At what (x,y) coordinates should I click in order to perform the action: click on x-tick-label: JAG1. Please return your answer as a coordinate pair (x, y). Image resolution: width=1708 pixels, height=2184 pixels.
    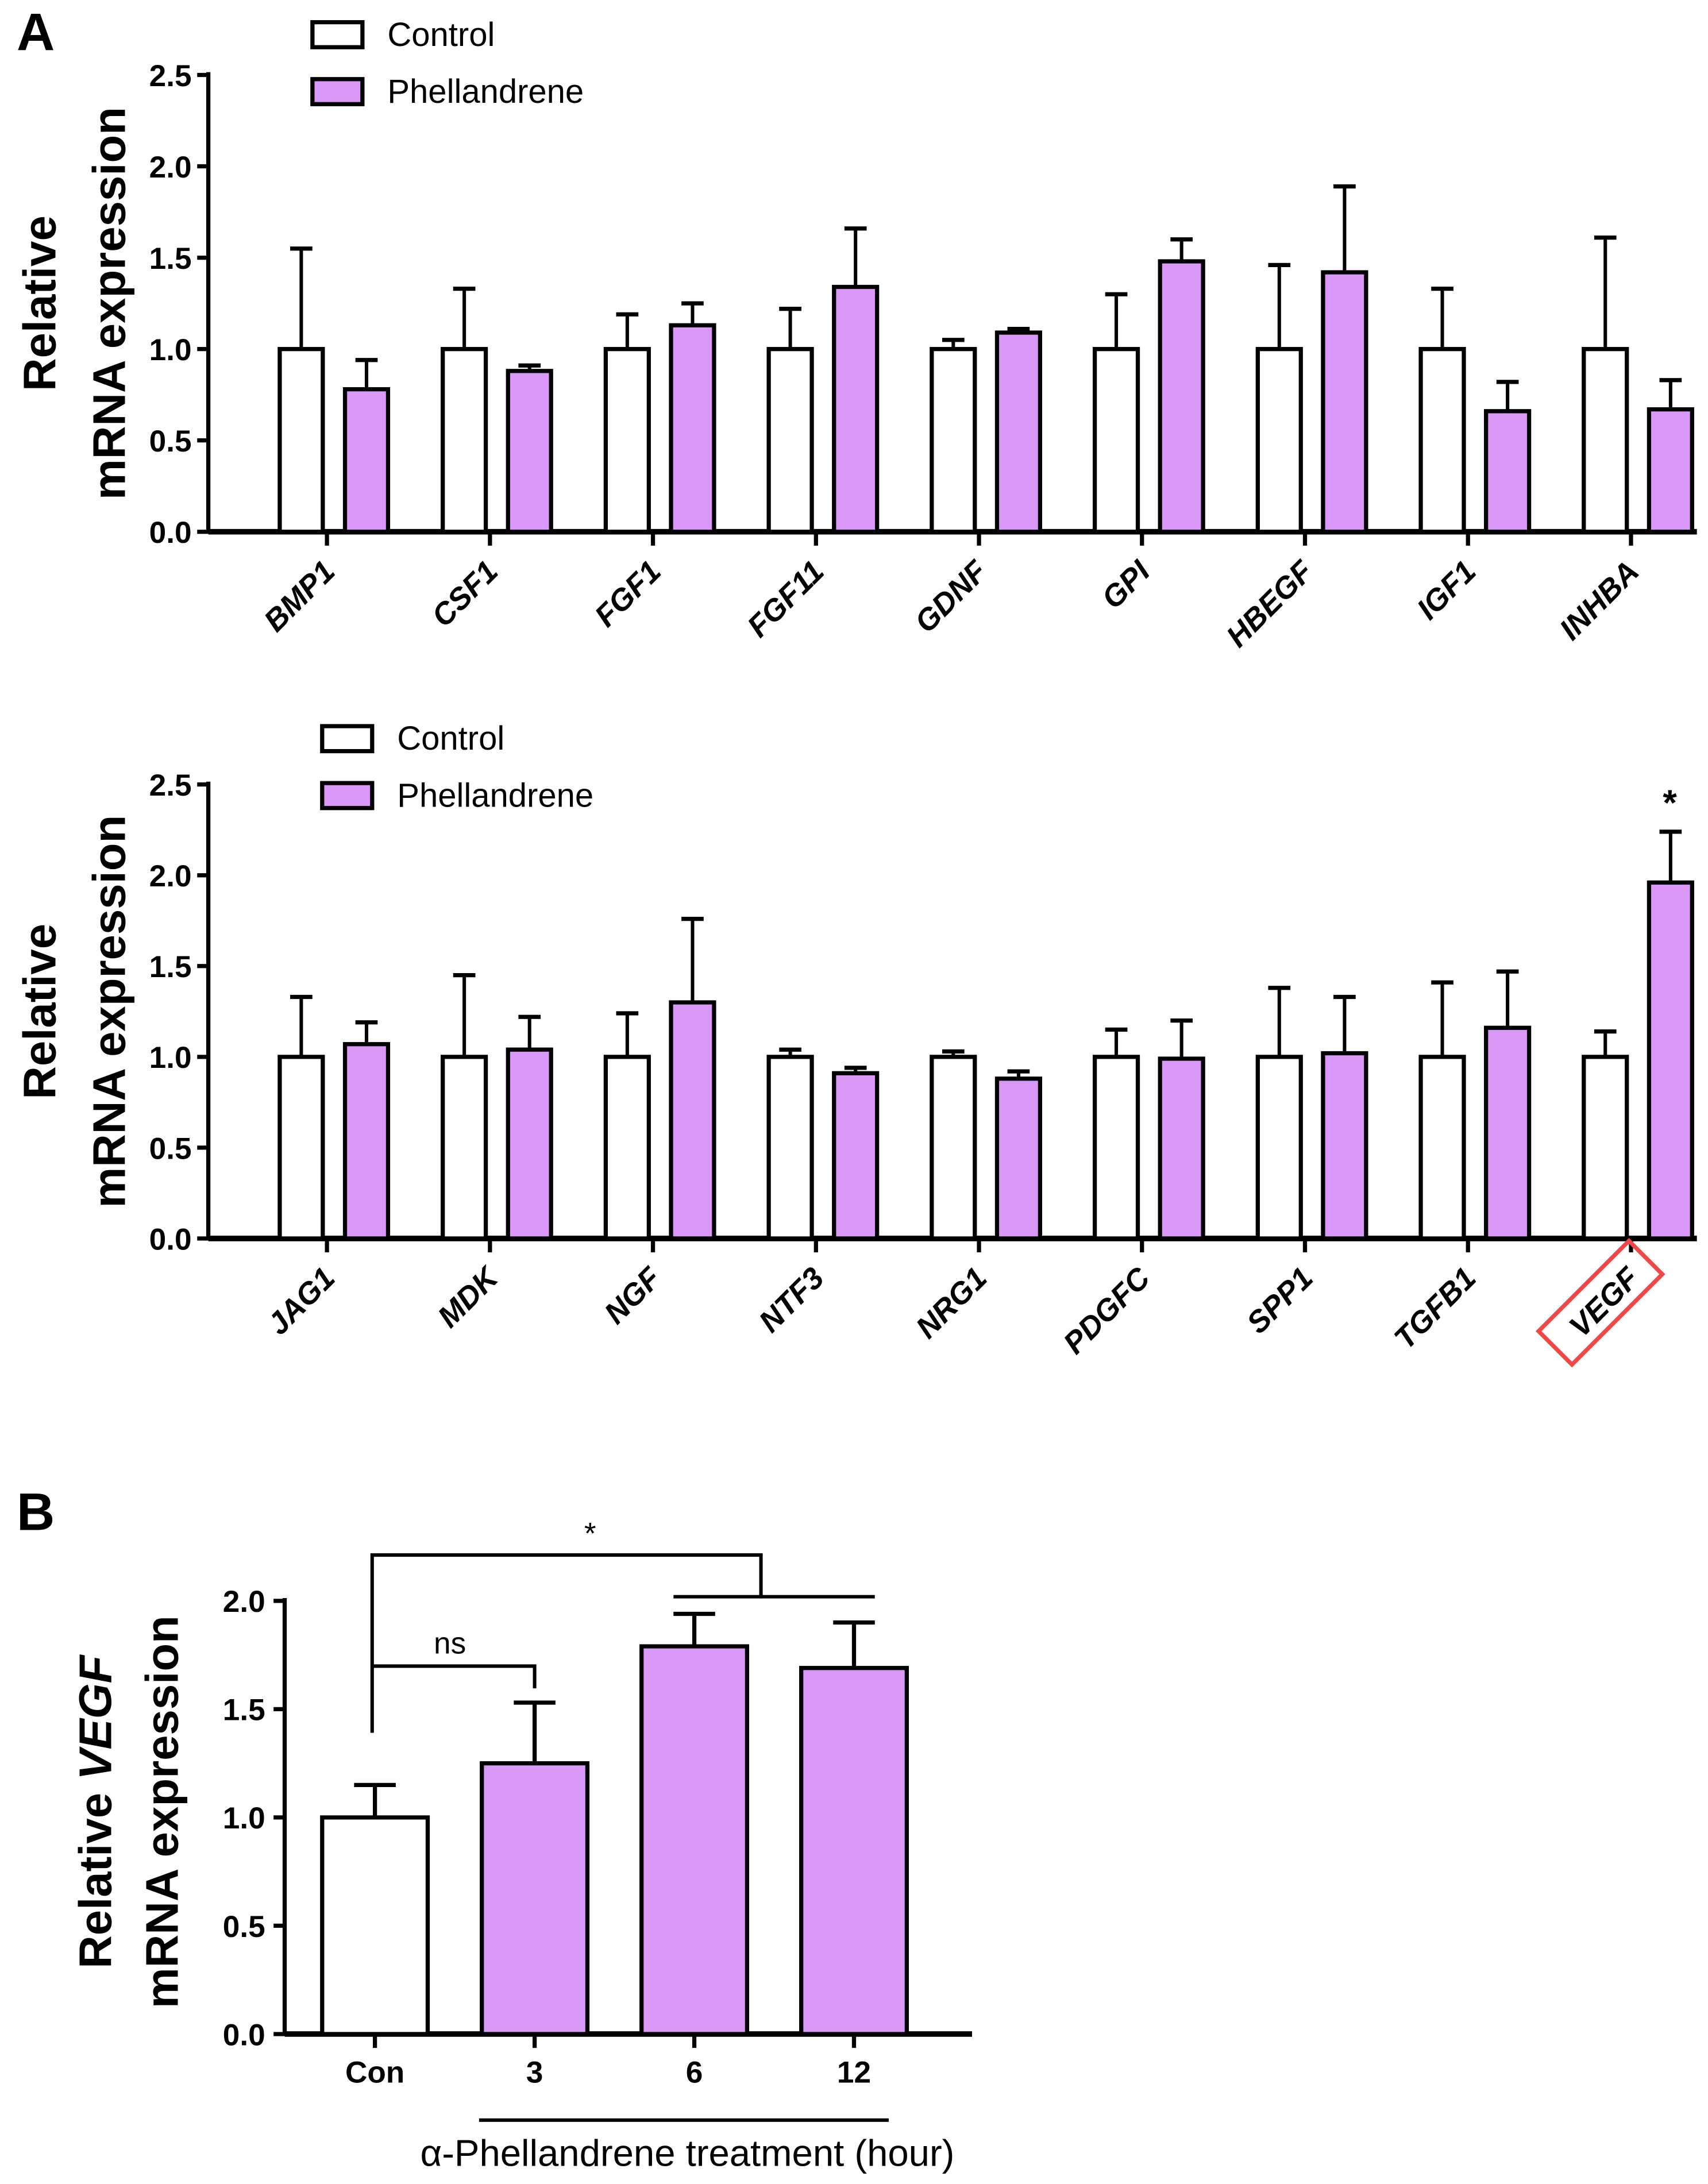
    Looking at the image, I should click on (301, 1301).